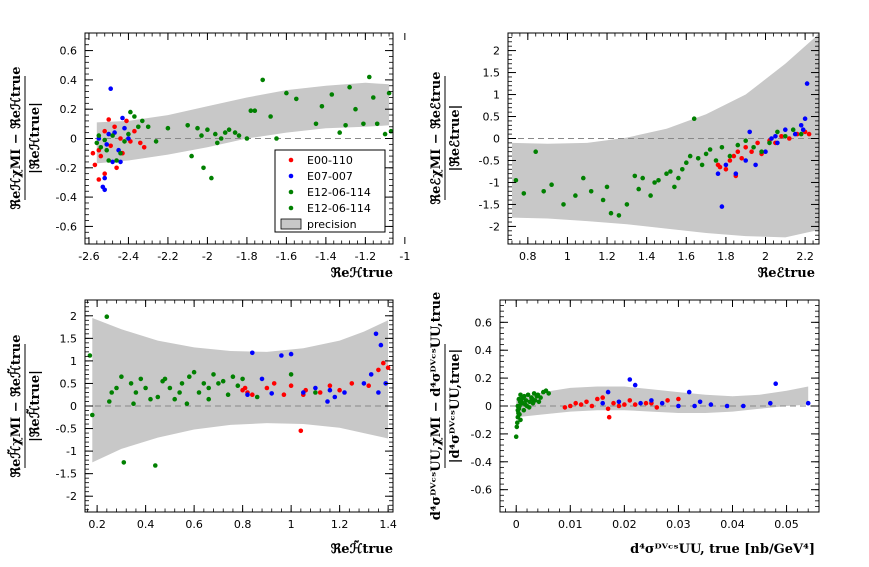  Describe the element at coordinates (481, 434) in the screenshot. I see `y-tick-label: -0.2` at that location.